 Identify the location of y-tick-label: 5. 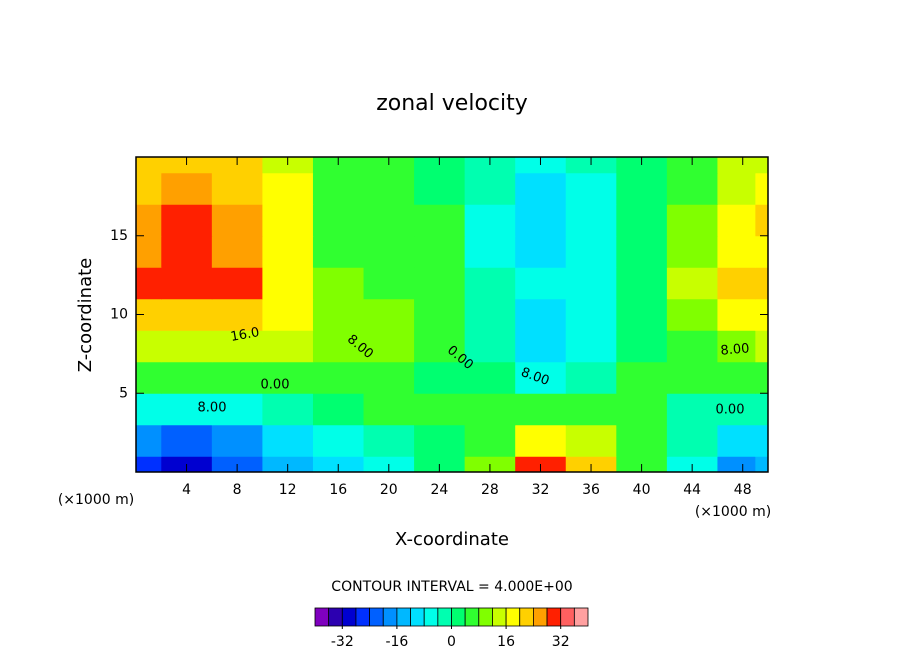
(123, 393).